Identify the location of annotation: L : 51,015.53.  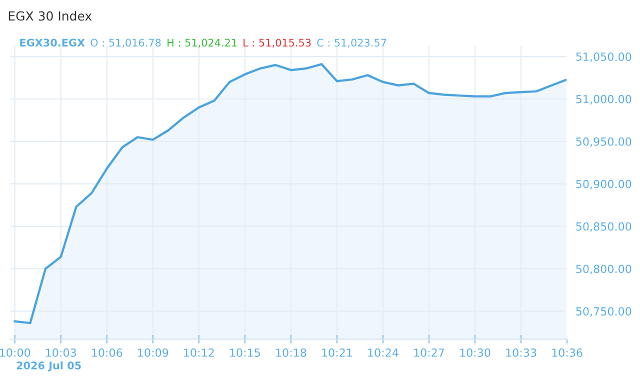
(277, 43).